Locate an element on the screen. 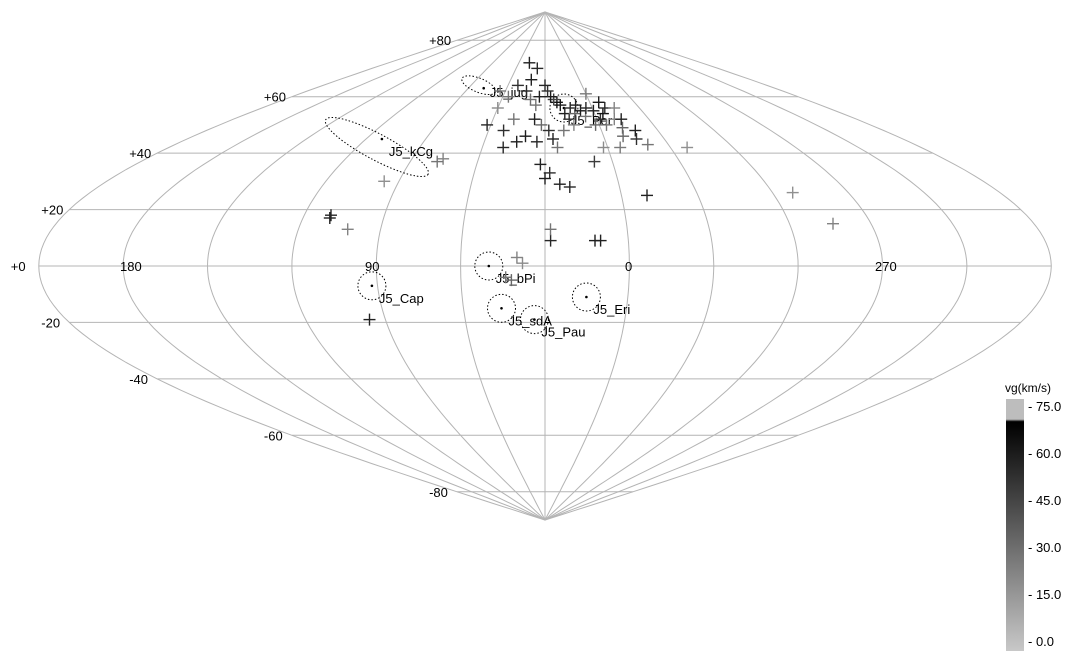  lat-label: -40 is located at coordinates (138, 379).